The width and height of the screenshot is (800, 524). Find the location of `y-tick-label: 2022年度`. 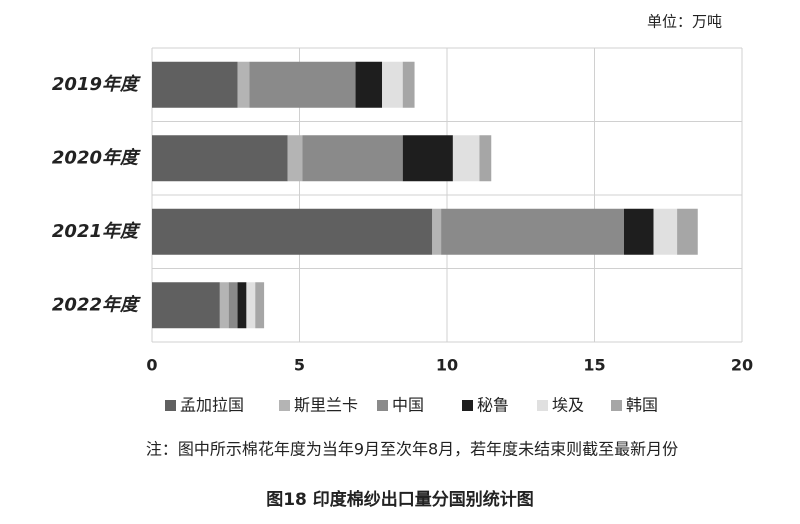

y-tick-label: 2022年度 is located at coordinates (96, 304).